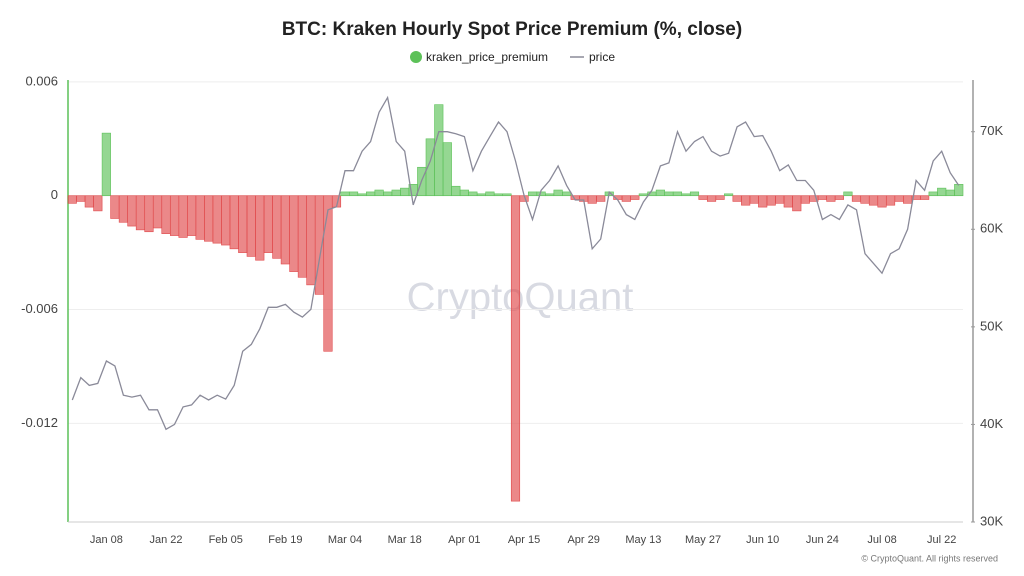 Image resolution: width=1024 pixels, height=576 pixels. What do you see at coordinates (345, 540) in the screenshot?
I see `x-tick-label: Mar 04` at bounding box center [345, 540].